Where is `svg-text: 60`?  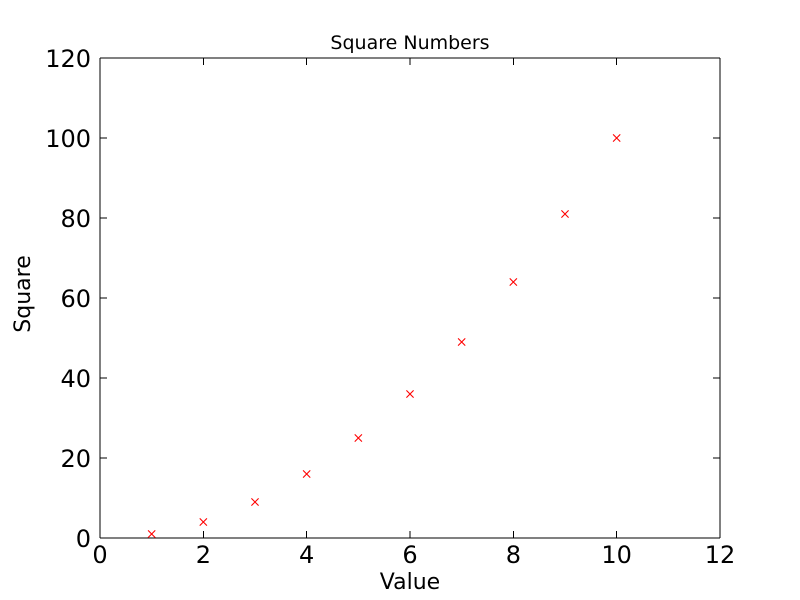 svg-text: 60 is located at coordinates (75, 299).